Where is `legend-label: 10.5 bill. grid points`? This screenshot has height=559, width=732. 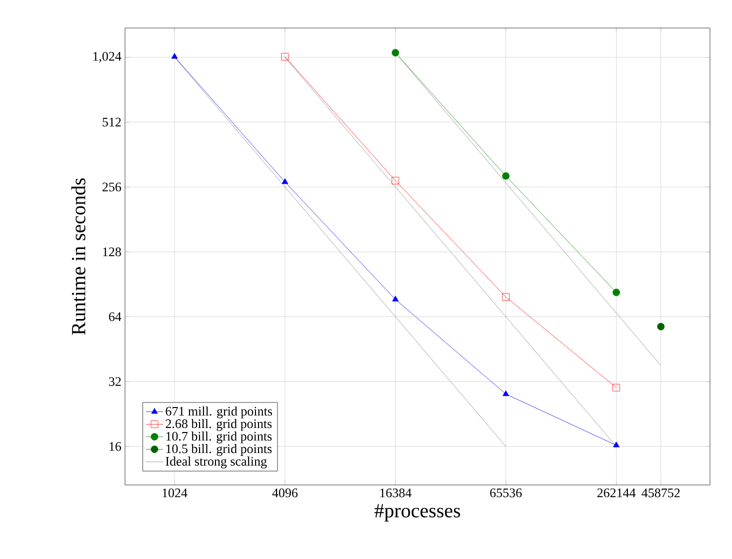
legend-label: 10.5 bill. grid points is located at coordinates (219, 450).